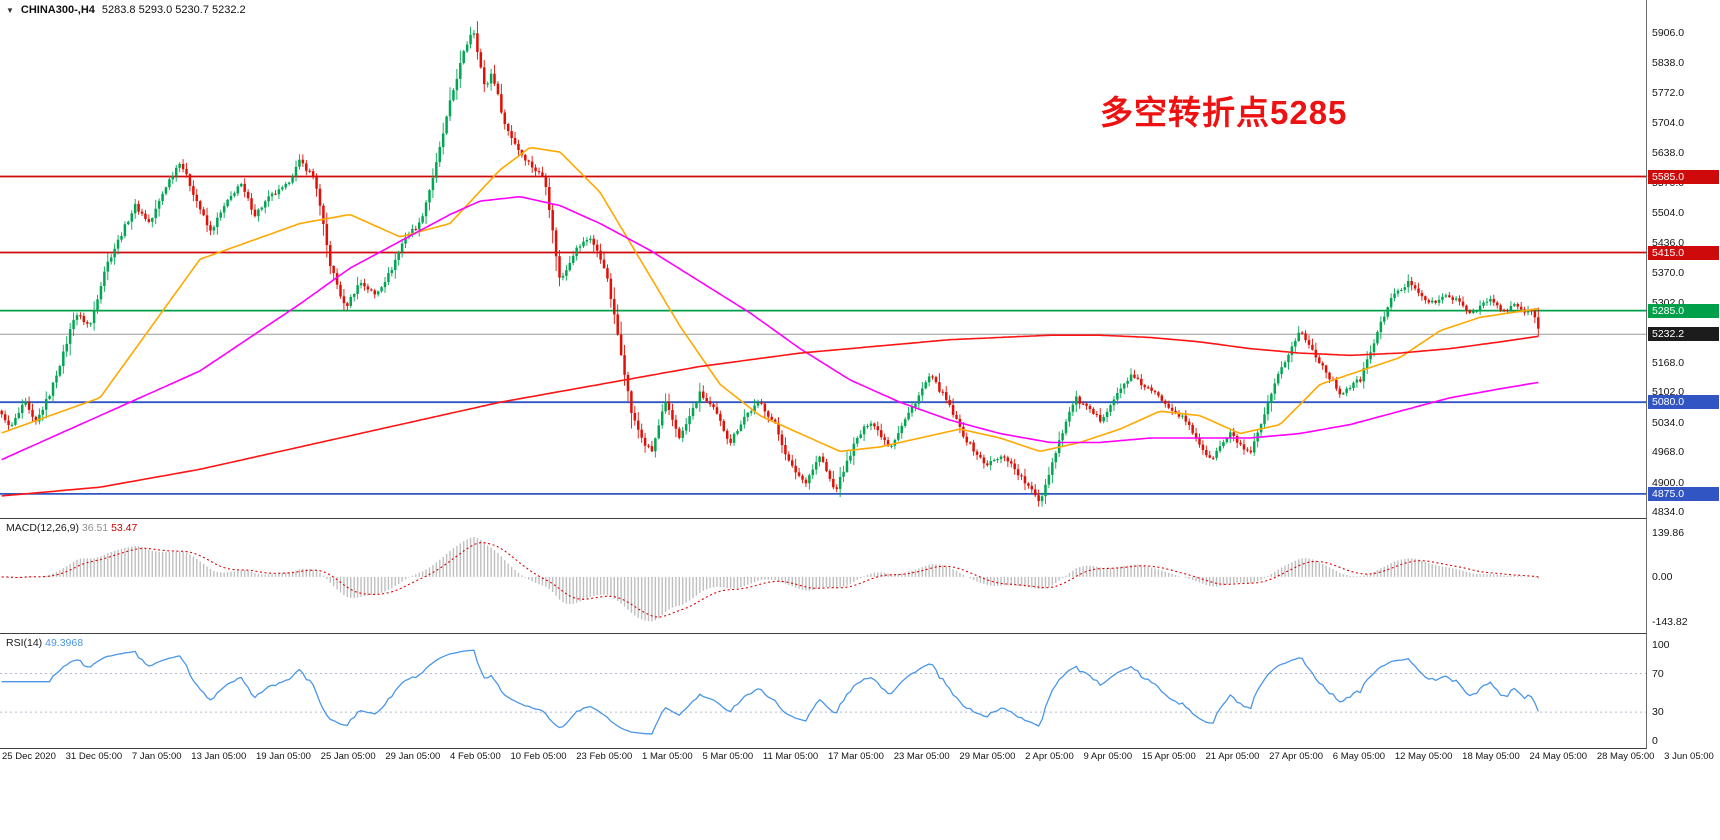 The image size is (1720, 840). What do you see at coordinates (1668, 93) in the screenshot?
I see `price-tick: 5772.0` at bounding box center [1668, 93].